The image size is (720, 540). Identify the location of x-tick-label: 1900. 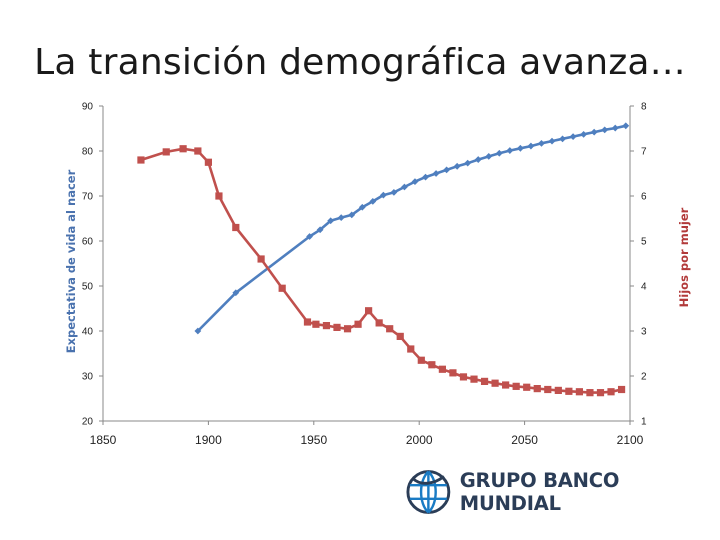
(208, 440).